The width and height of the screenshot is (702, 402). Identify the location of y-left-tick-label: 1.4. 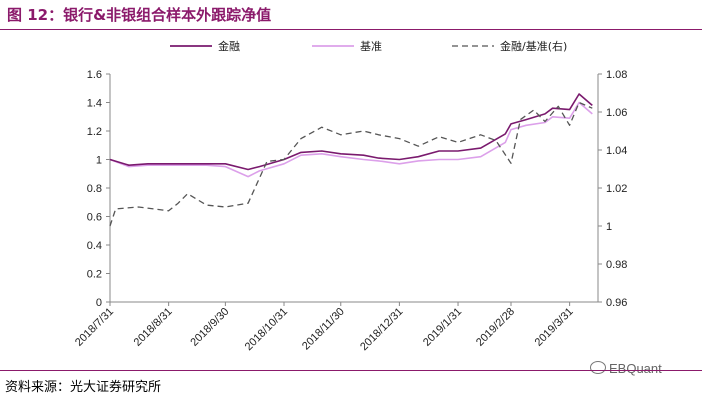
(94, 104).